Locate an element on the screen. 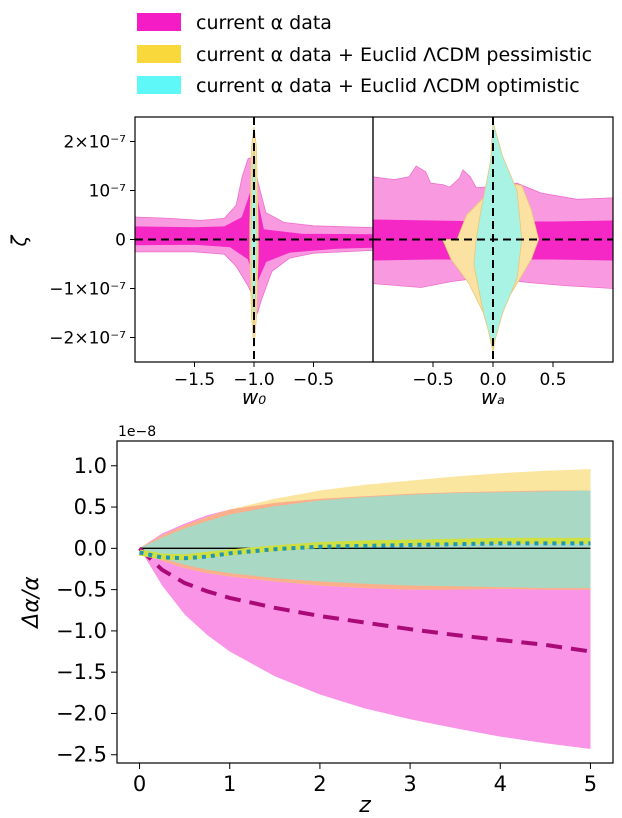  axis-offset-label: 1e−8 is located at coordinates (137, 432).